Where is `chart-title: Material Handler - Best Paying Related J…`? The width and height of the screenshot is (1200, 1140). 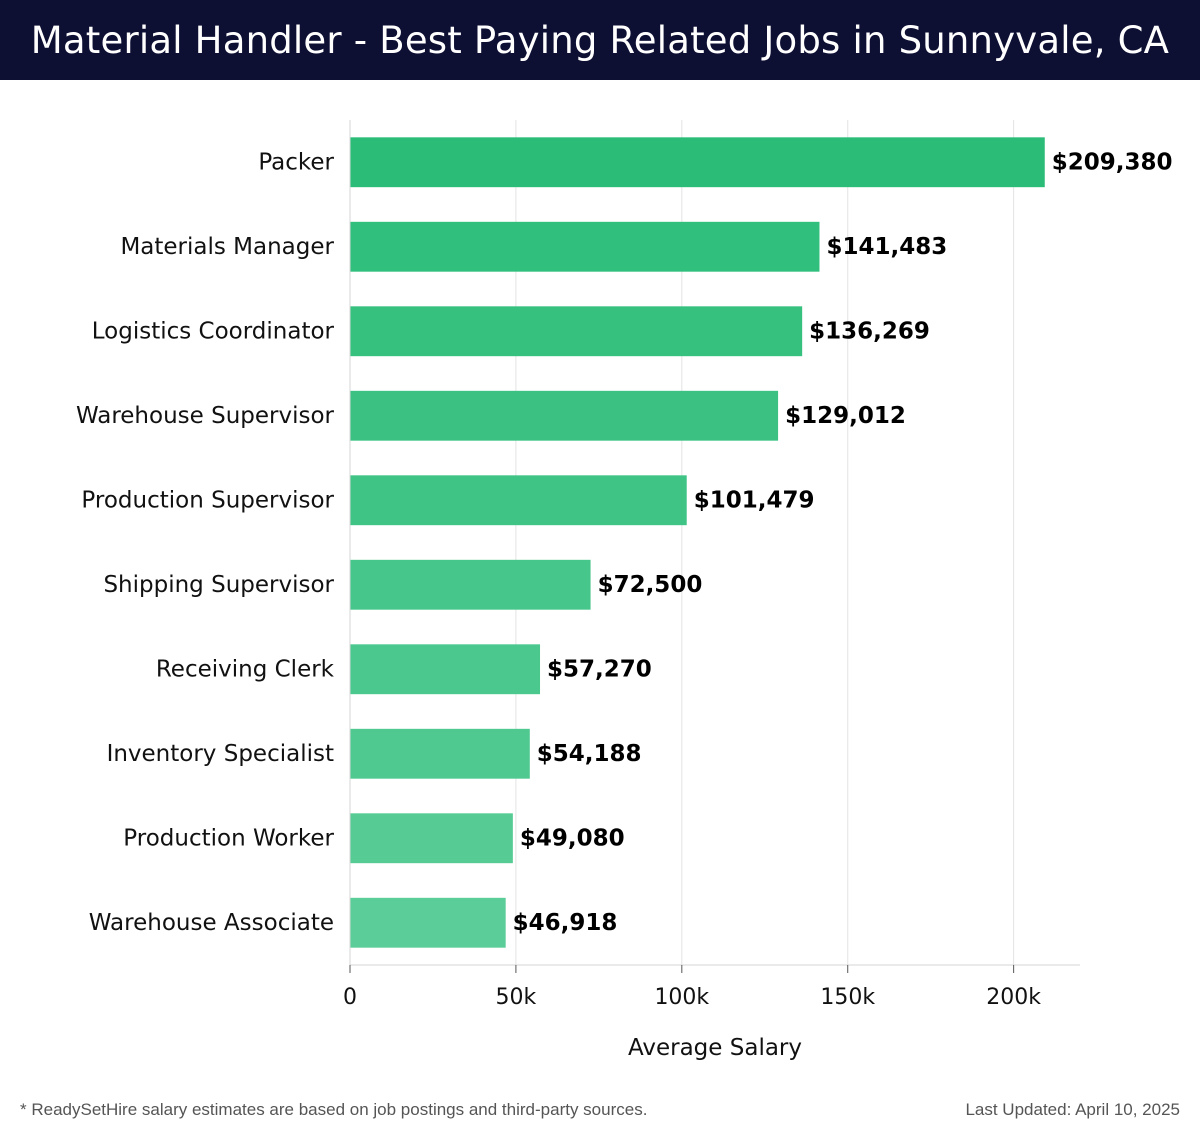 chart-title: Material Handler - Best Paying Related J… is located at coordinates (600, 40).